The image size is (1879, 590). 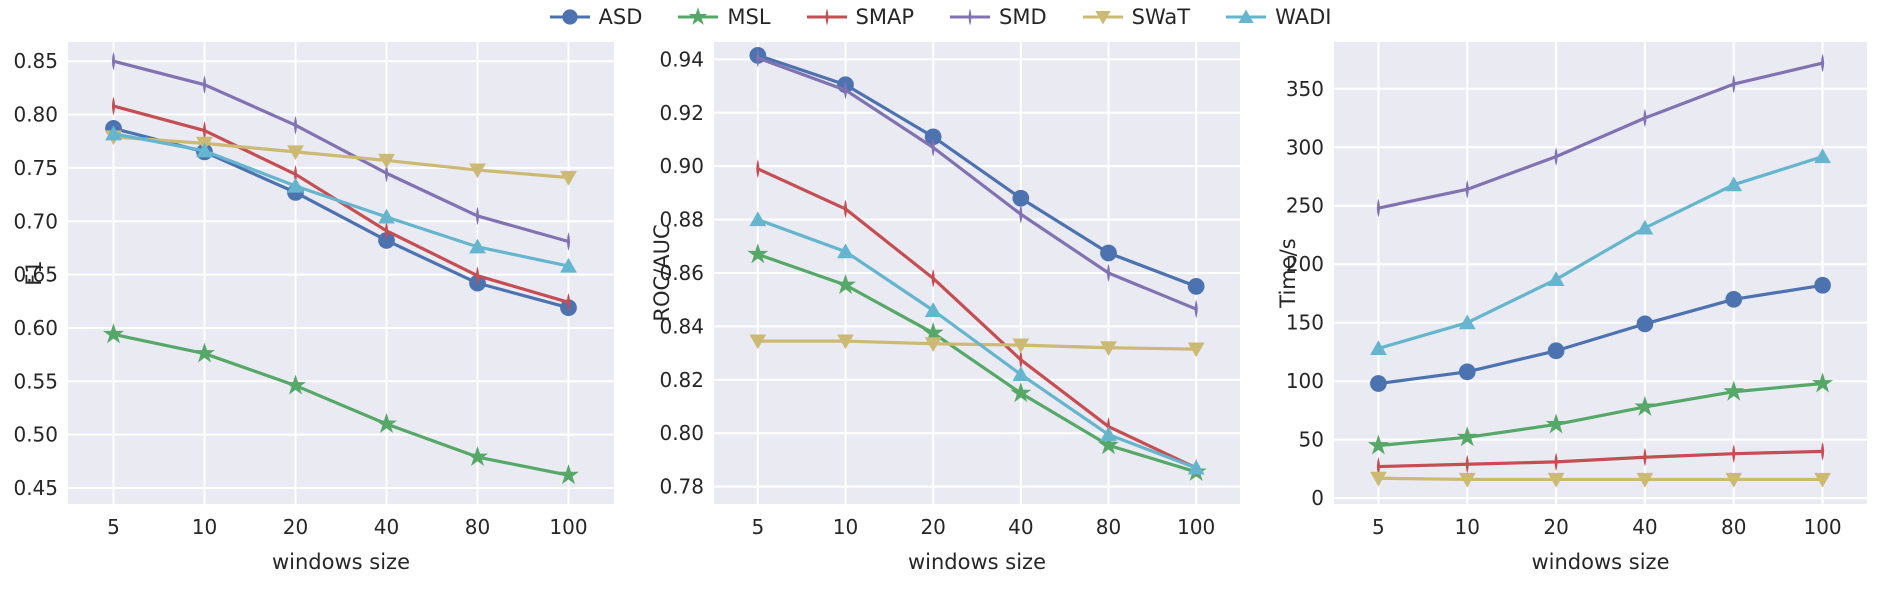 What do you see at coordinates (35, 168) in the screenshot?
I see `y-tick-label: 0.75` at bounding box center [35, 168].